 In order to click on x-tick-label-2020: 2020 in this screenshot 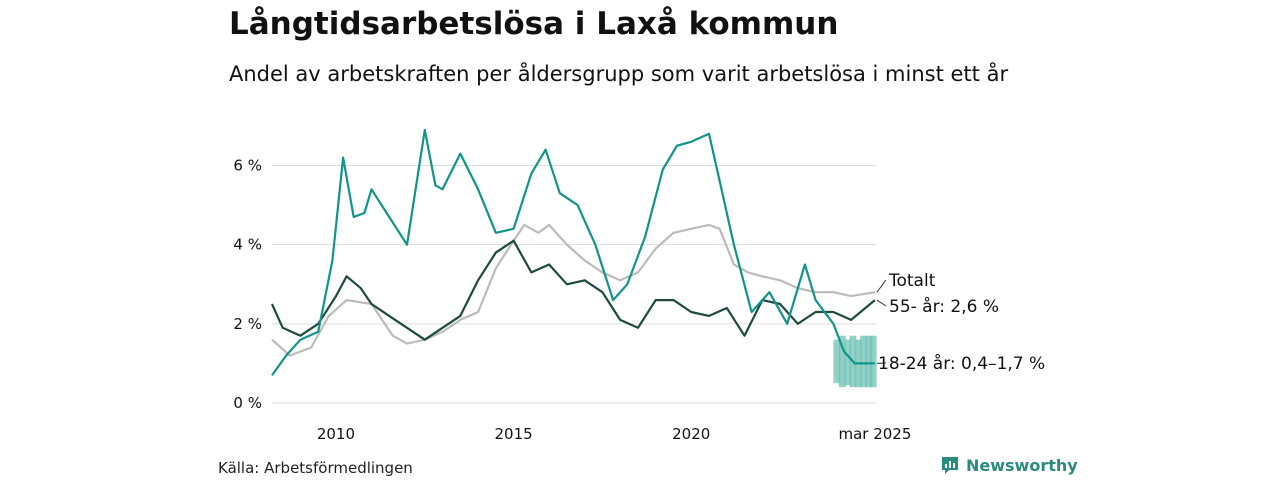, I will do `click(691, 434)`.